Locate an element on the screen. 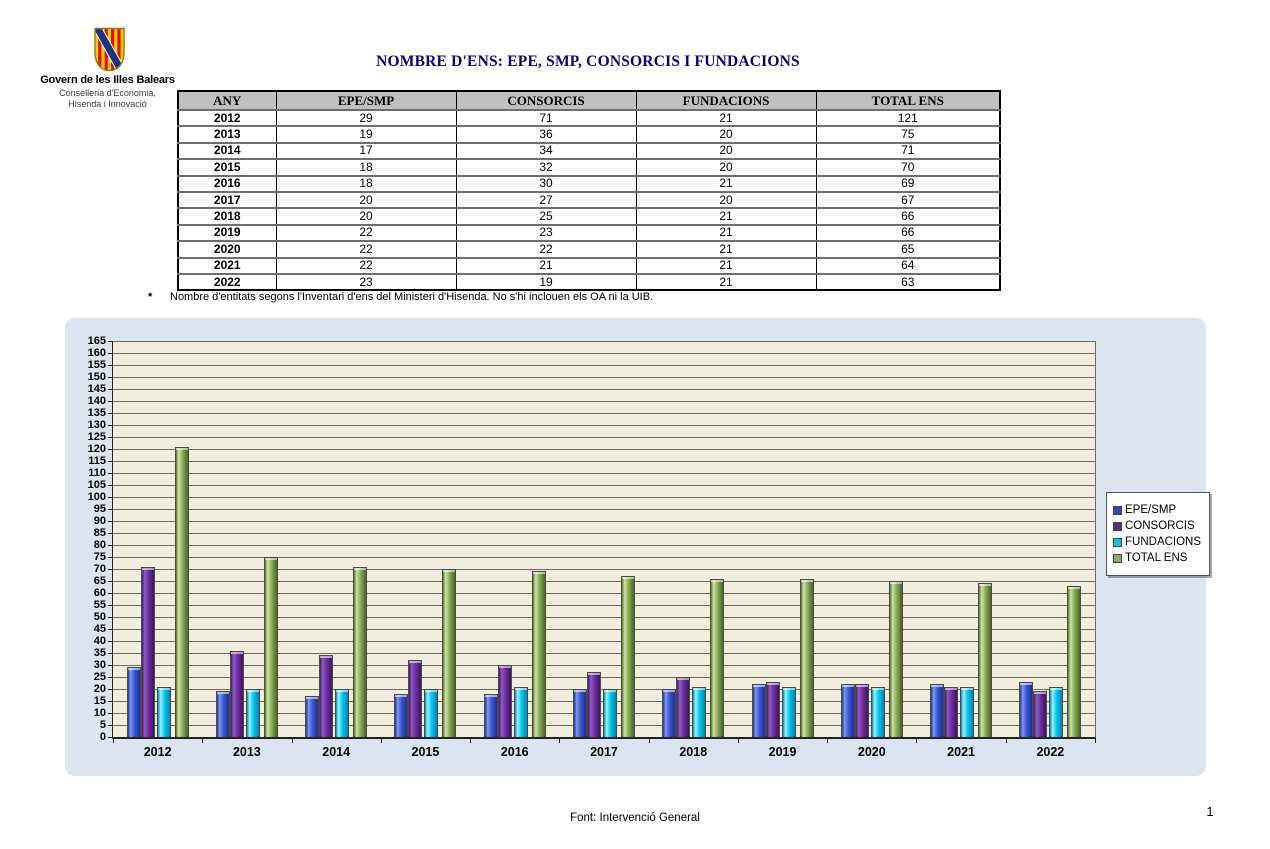  govern-illes-balears-shield-icon is located at coordinates (109, 49).